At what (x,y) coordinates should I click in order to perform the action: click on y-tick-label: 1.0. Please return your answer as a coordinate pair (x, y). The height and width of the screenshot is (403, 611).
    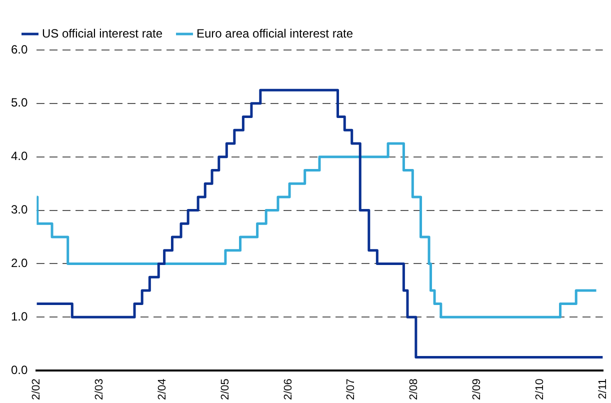
    Looking at the image, I should click on (19, 316).